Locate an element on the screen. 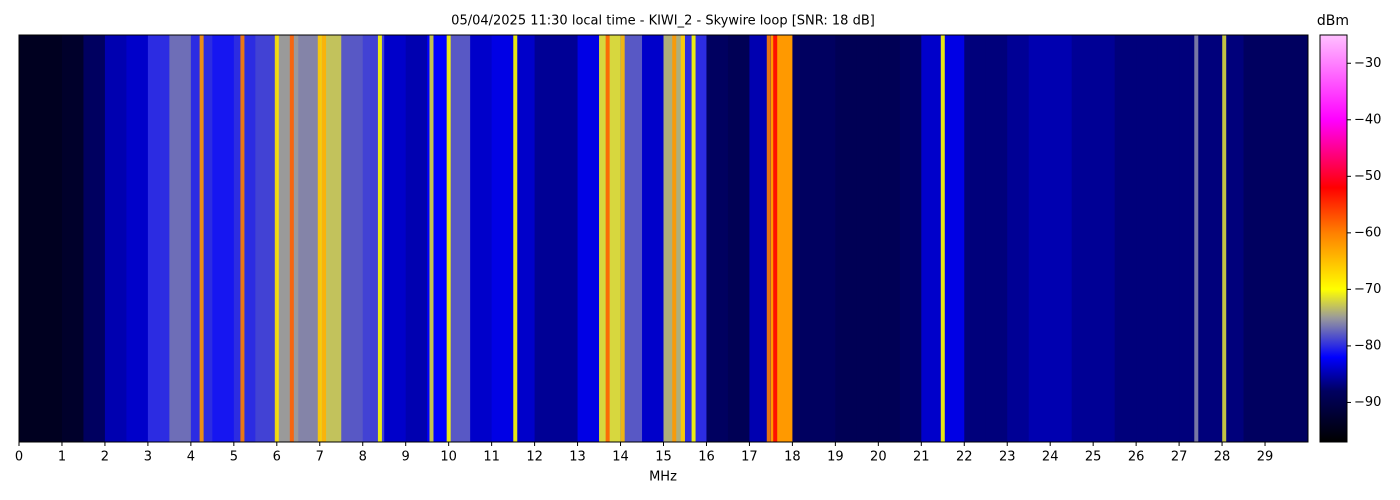  x-tick-label: 29 is located at coordinates (1265, 457).